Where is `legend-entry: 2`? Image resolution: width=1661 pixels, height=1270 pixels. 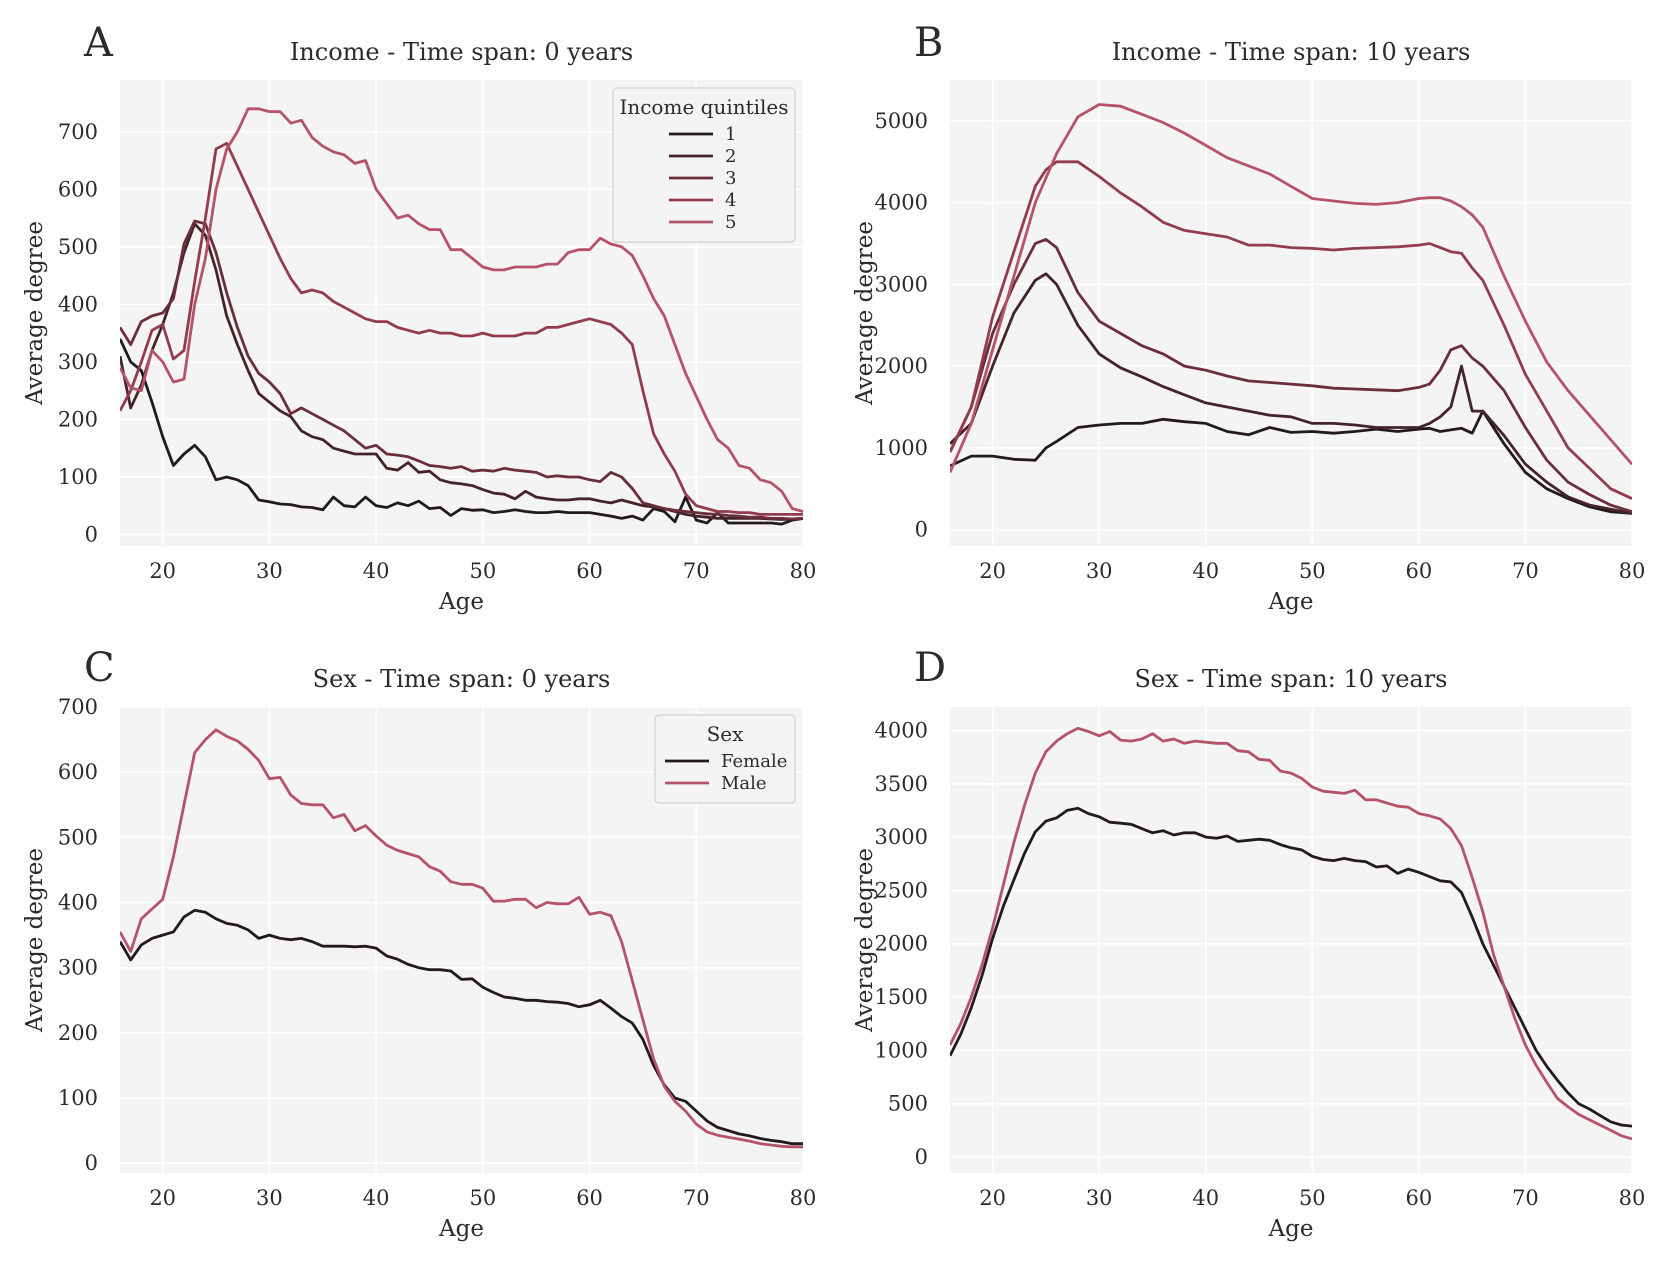
legend-entry: 2 is located at coordinates (730, 156).